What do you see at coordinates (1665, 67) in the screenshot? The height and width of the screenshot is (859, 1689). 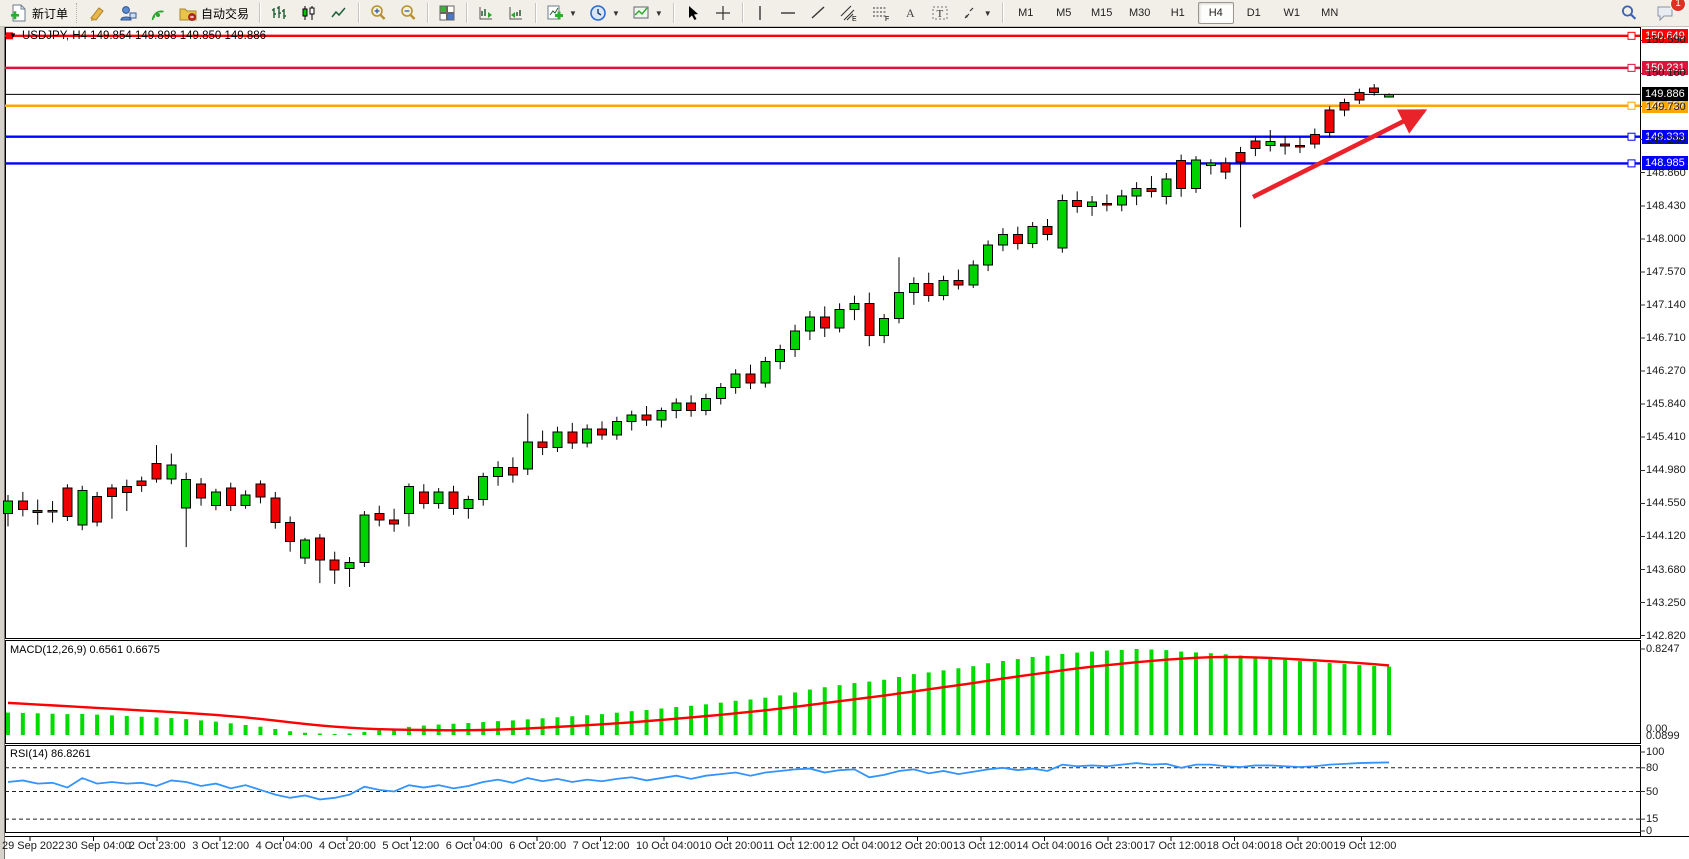 I see `hline-price-label: 150.231` at bounding box center [1665, 67].